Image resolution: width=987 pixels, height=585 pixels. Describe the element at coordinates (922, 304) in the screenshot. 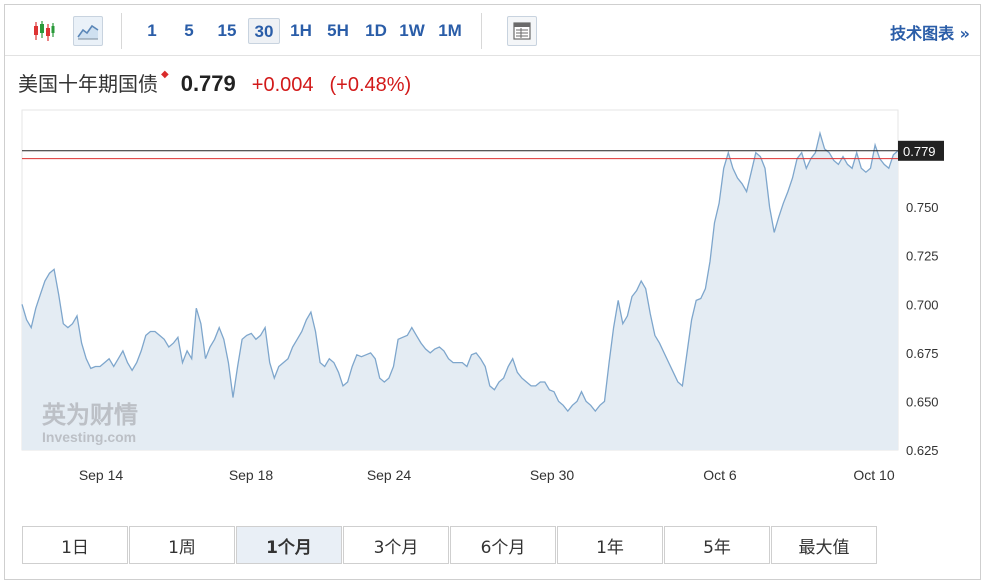

I see `y-tick-label: 0.700` at that location.